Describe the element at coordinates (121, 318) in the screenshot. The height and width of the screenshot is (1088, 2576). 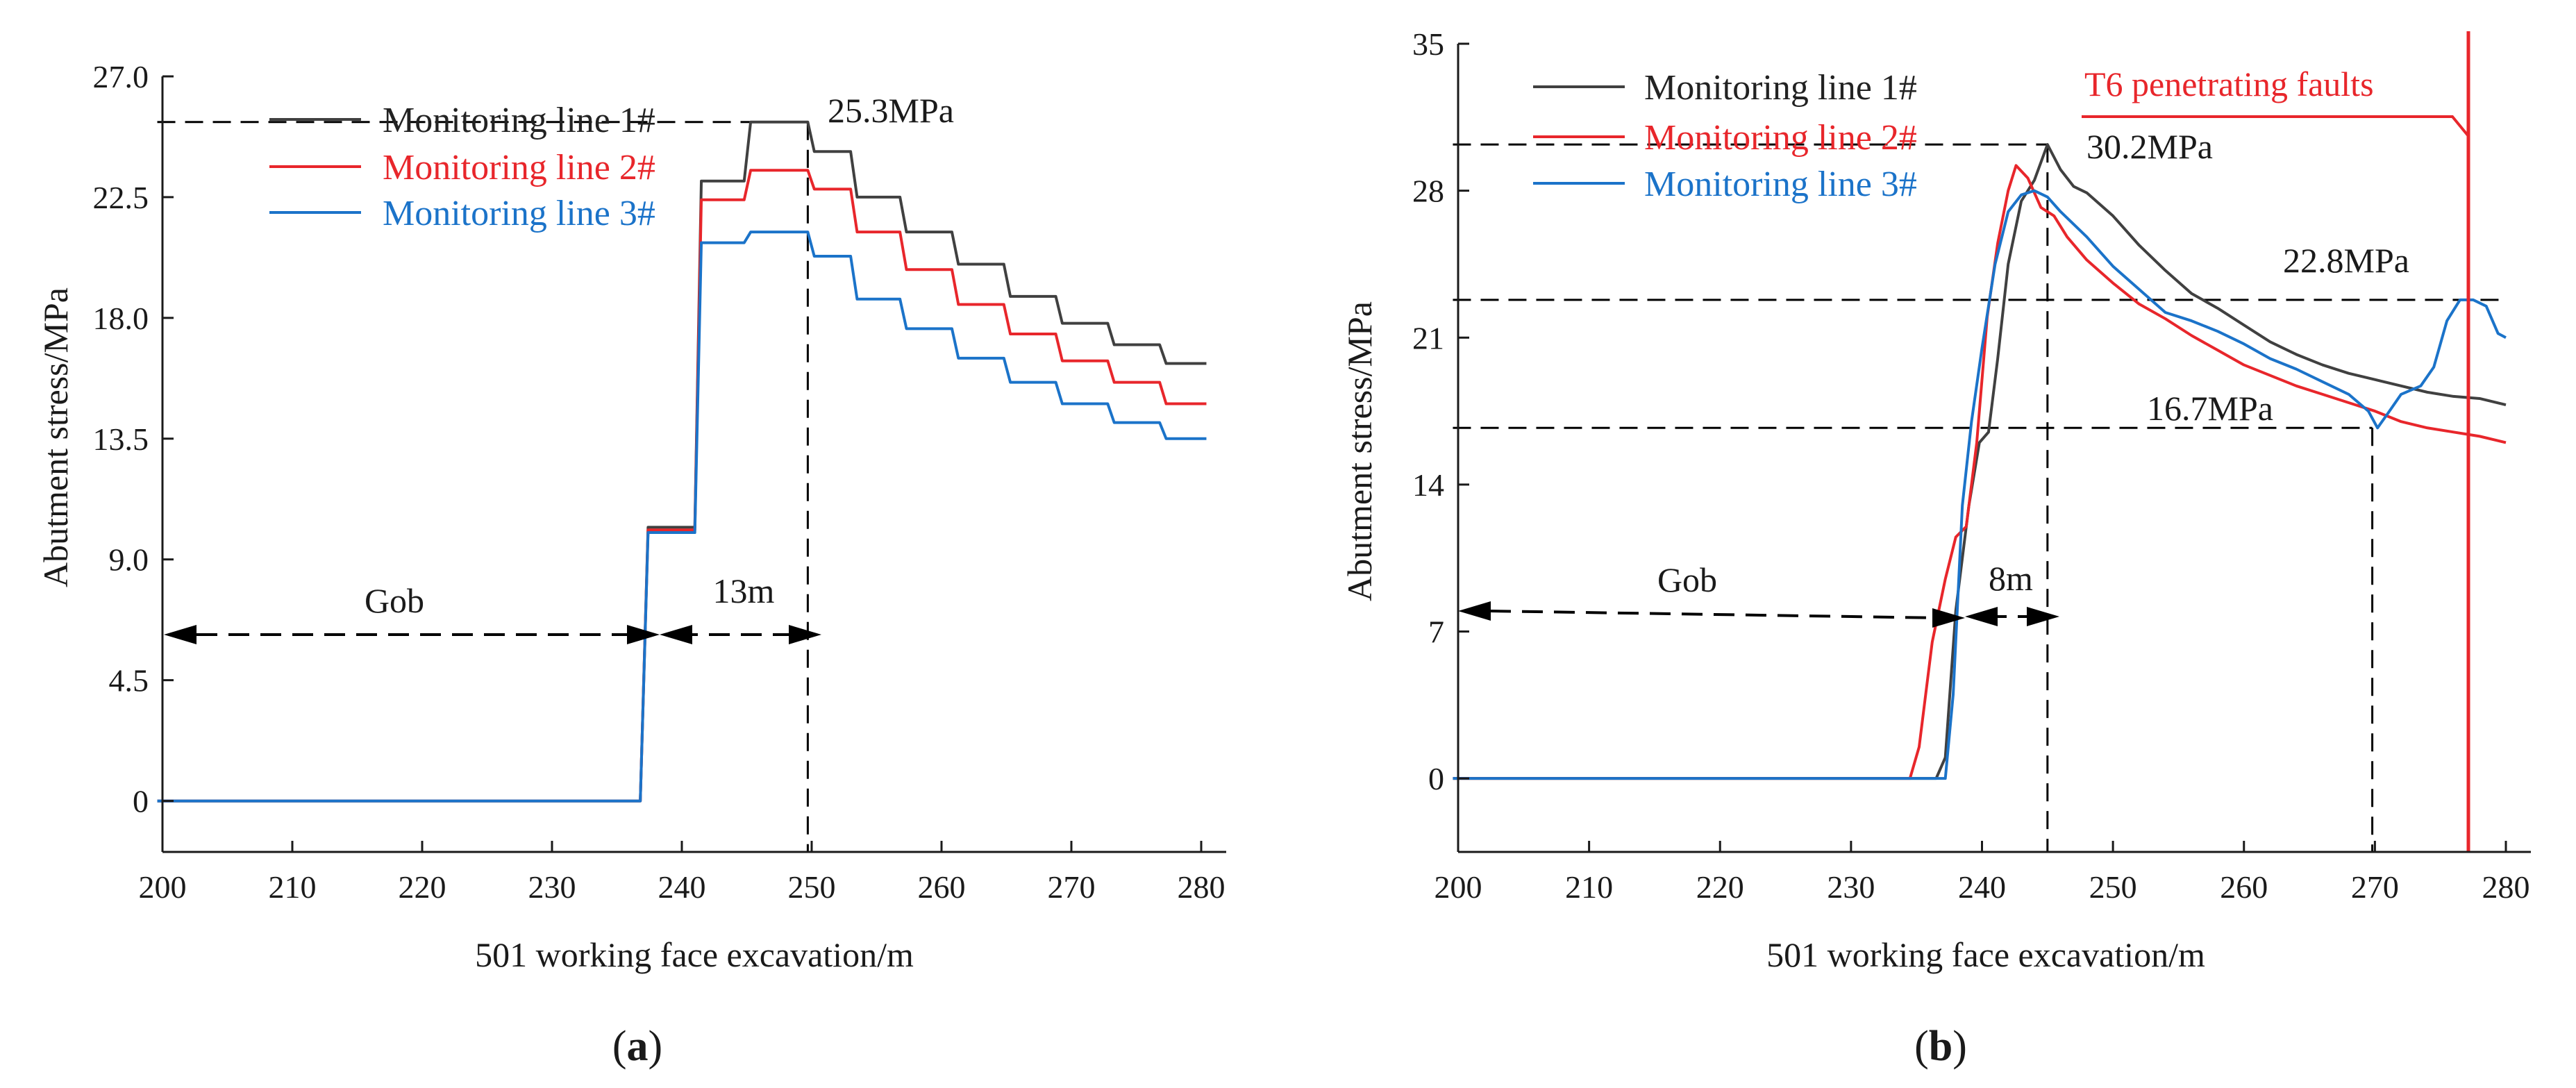
I see `panel-a-y-tick-label: 18.0` at that location.